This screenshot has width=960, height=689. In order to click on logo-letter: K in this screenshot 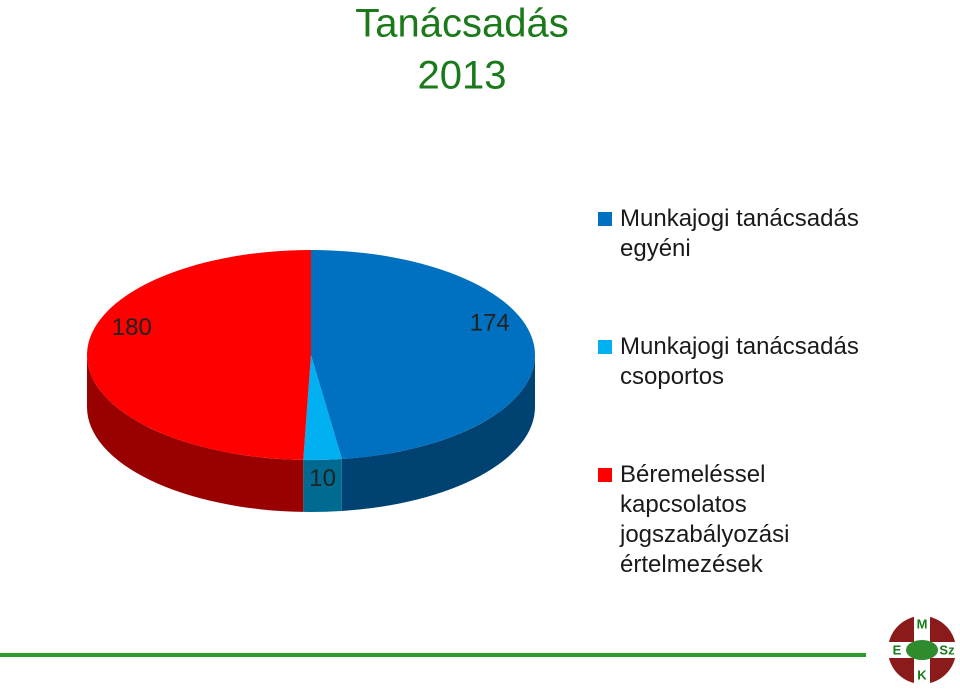, I will do `click(922, 674)`.